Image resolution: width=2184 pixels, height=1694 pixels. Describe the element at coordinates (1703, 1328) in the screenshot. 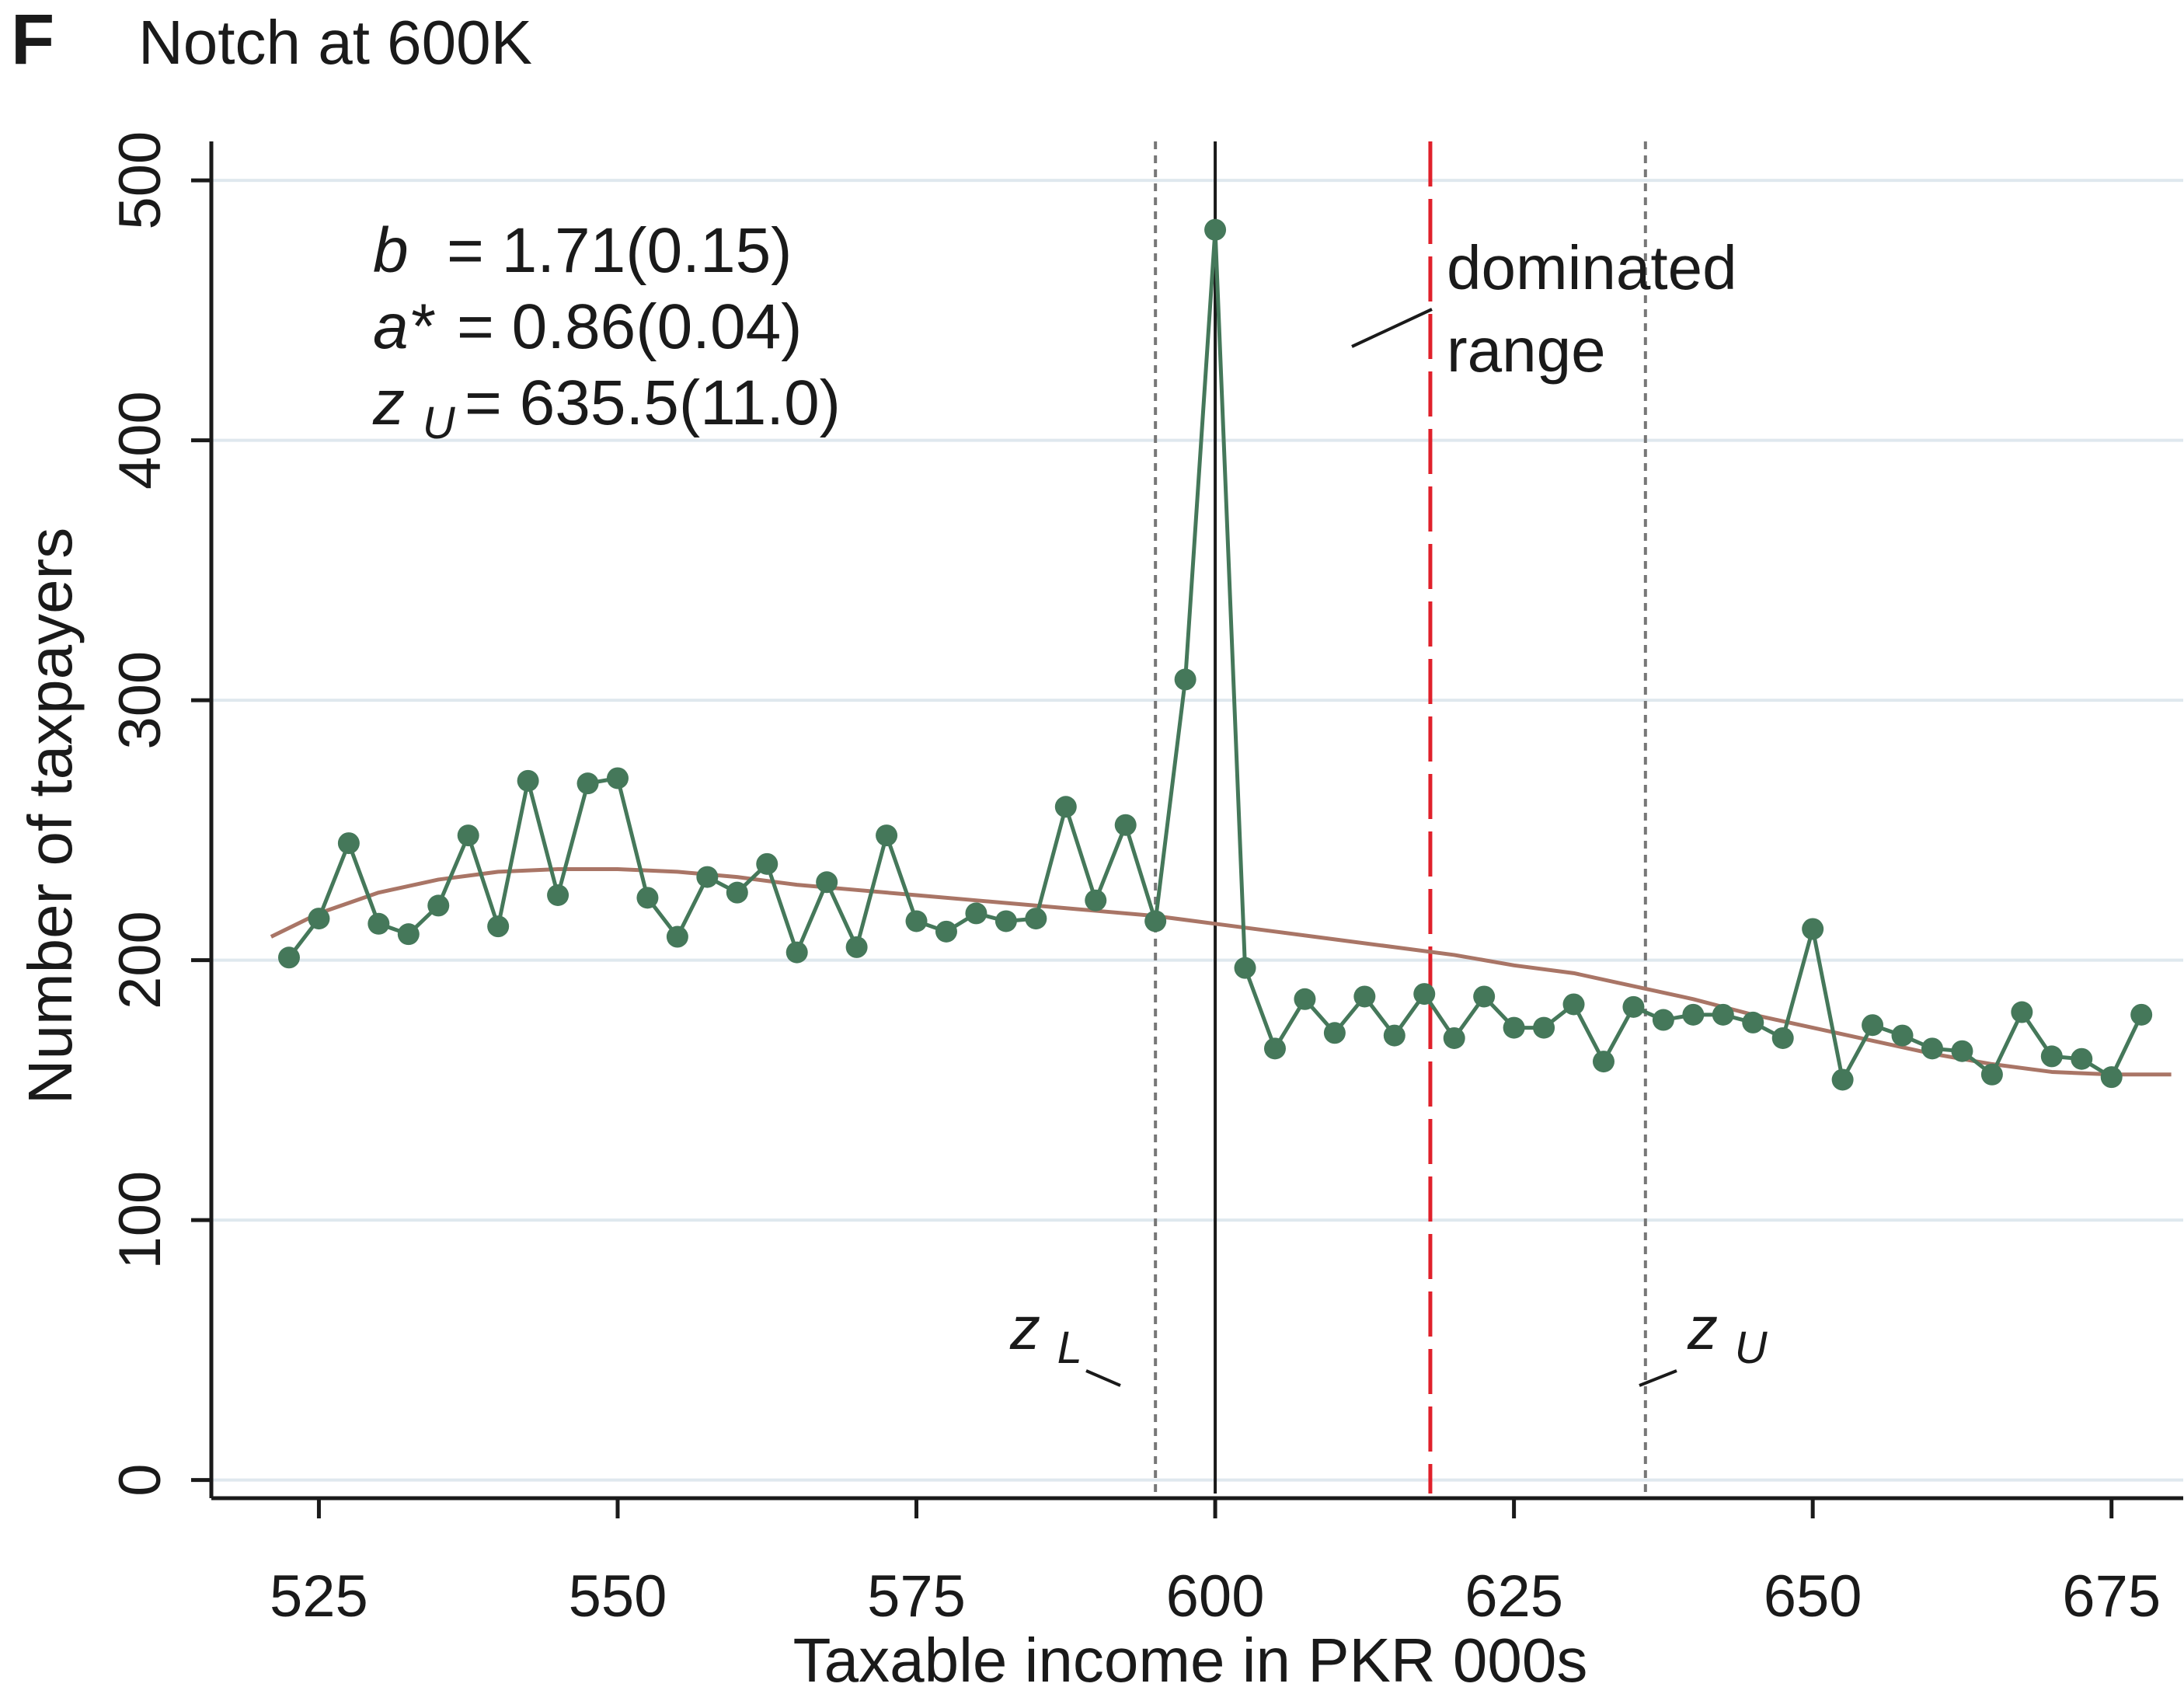

I see `zu-symbol: z` at that location.